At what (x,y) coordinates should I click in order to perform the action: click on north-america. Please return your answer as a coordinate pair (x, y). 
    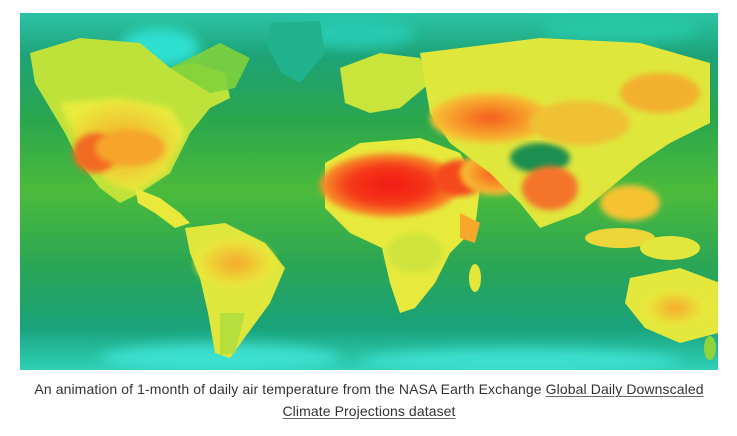
    Looking at the image, I should click on (140, 133).